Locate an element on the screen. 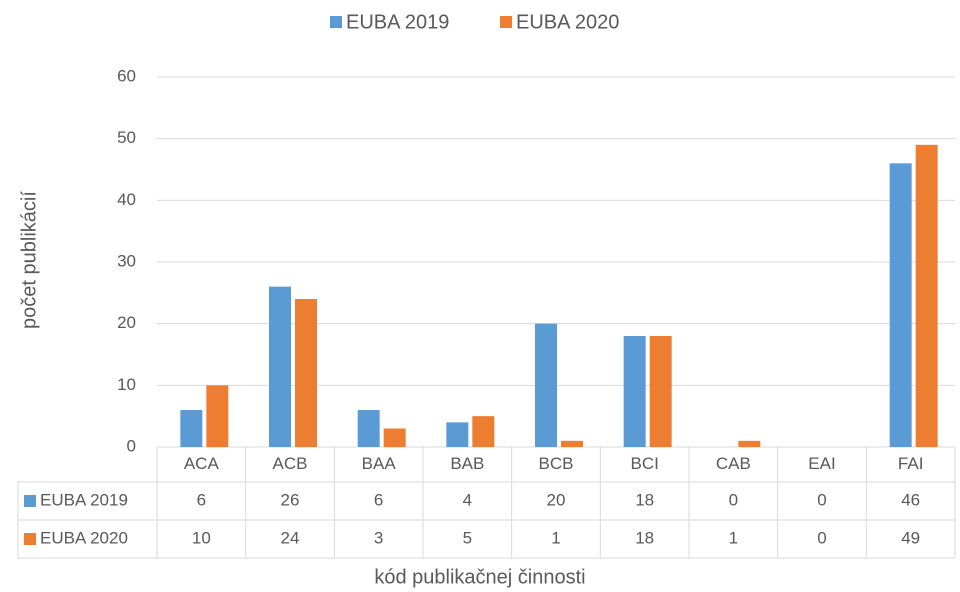  x-tick-label: EAI is located at coordinates (821, 463).